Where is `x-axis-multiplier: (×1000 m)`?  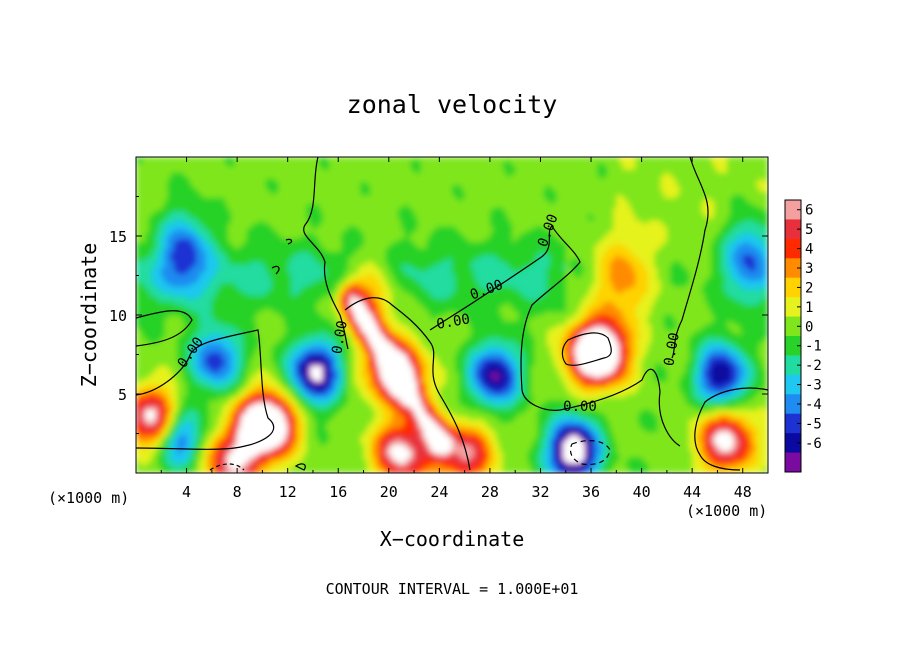
x-axis-multiplier: (×1000 m) is located at coordinates (726, 511).